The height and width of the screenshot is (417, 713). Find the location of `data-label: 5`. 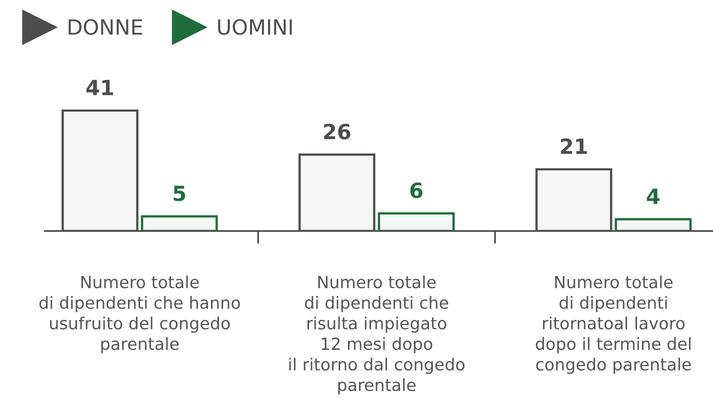

data-label: 5 is located at coordinates (180, 194).